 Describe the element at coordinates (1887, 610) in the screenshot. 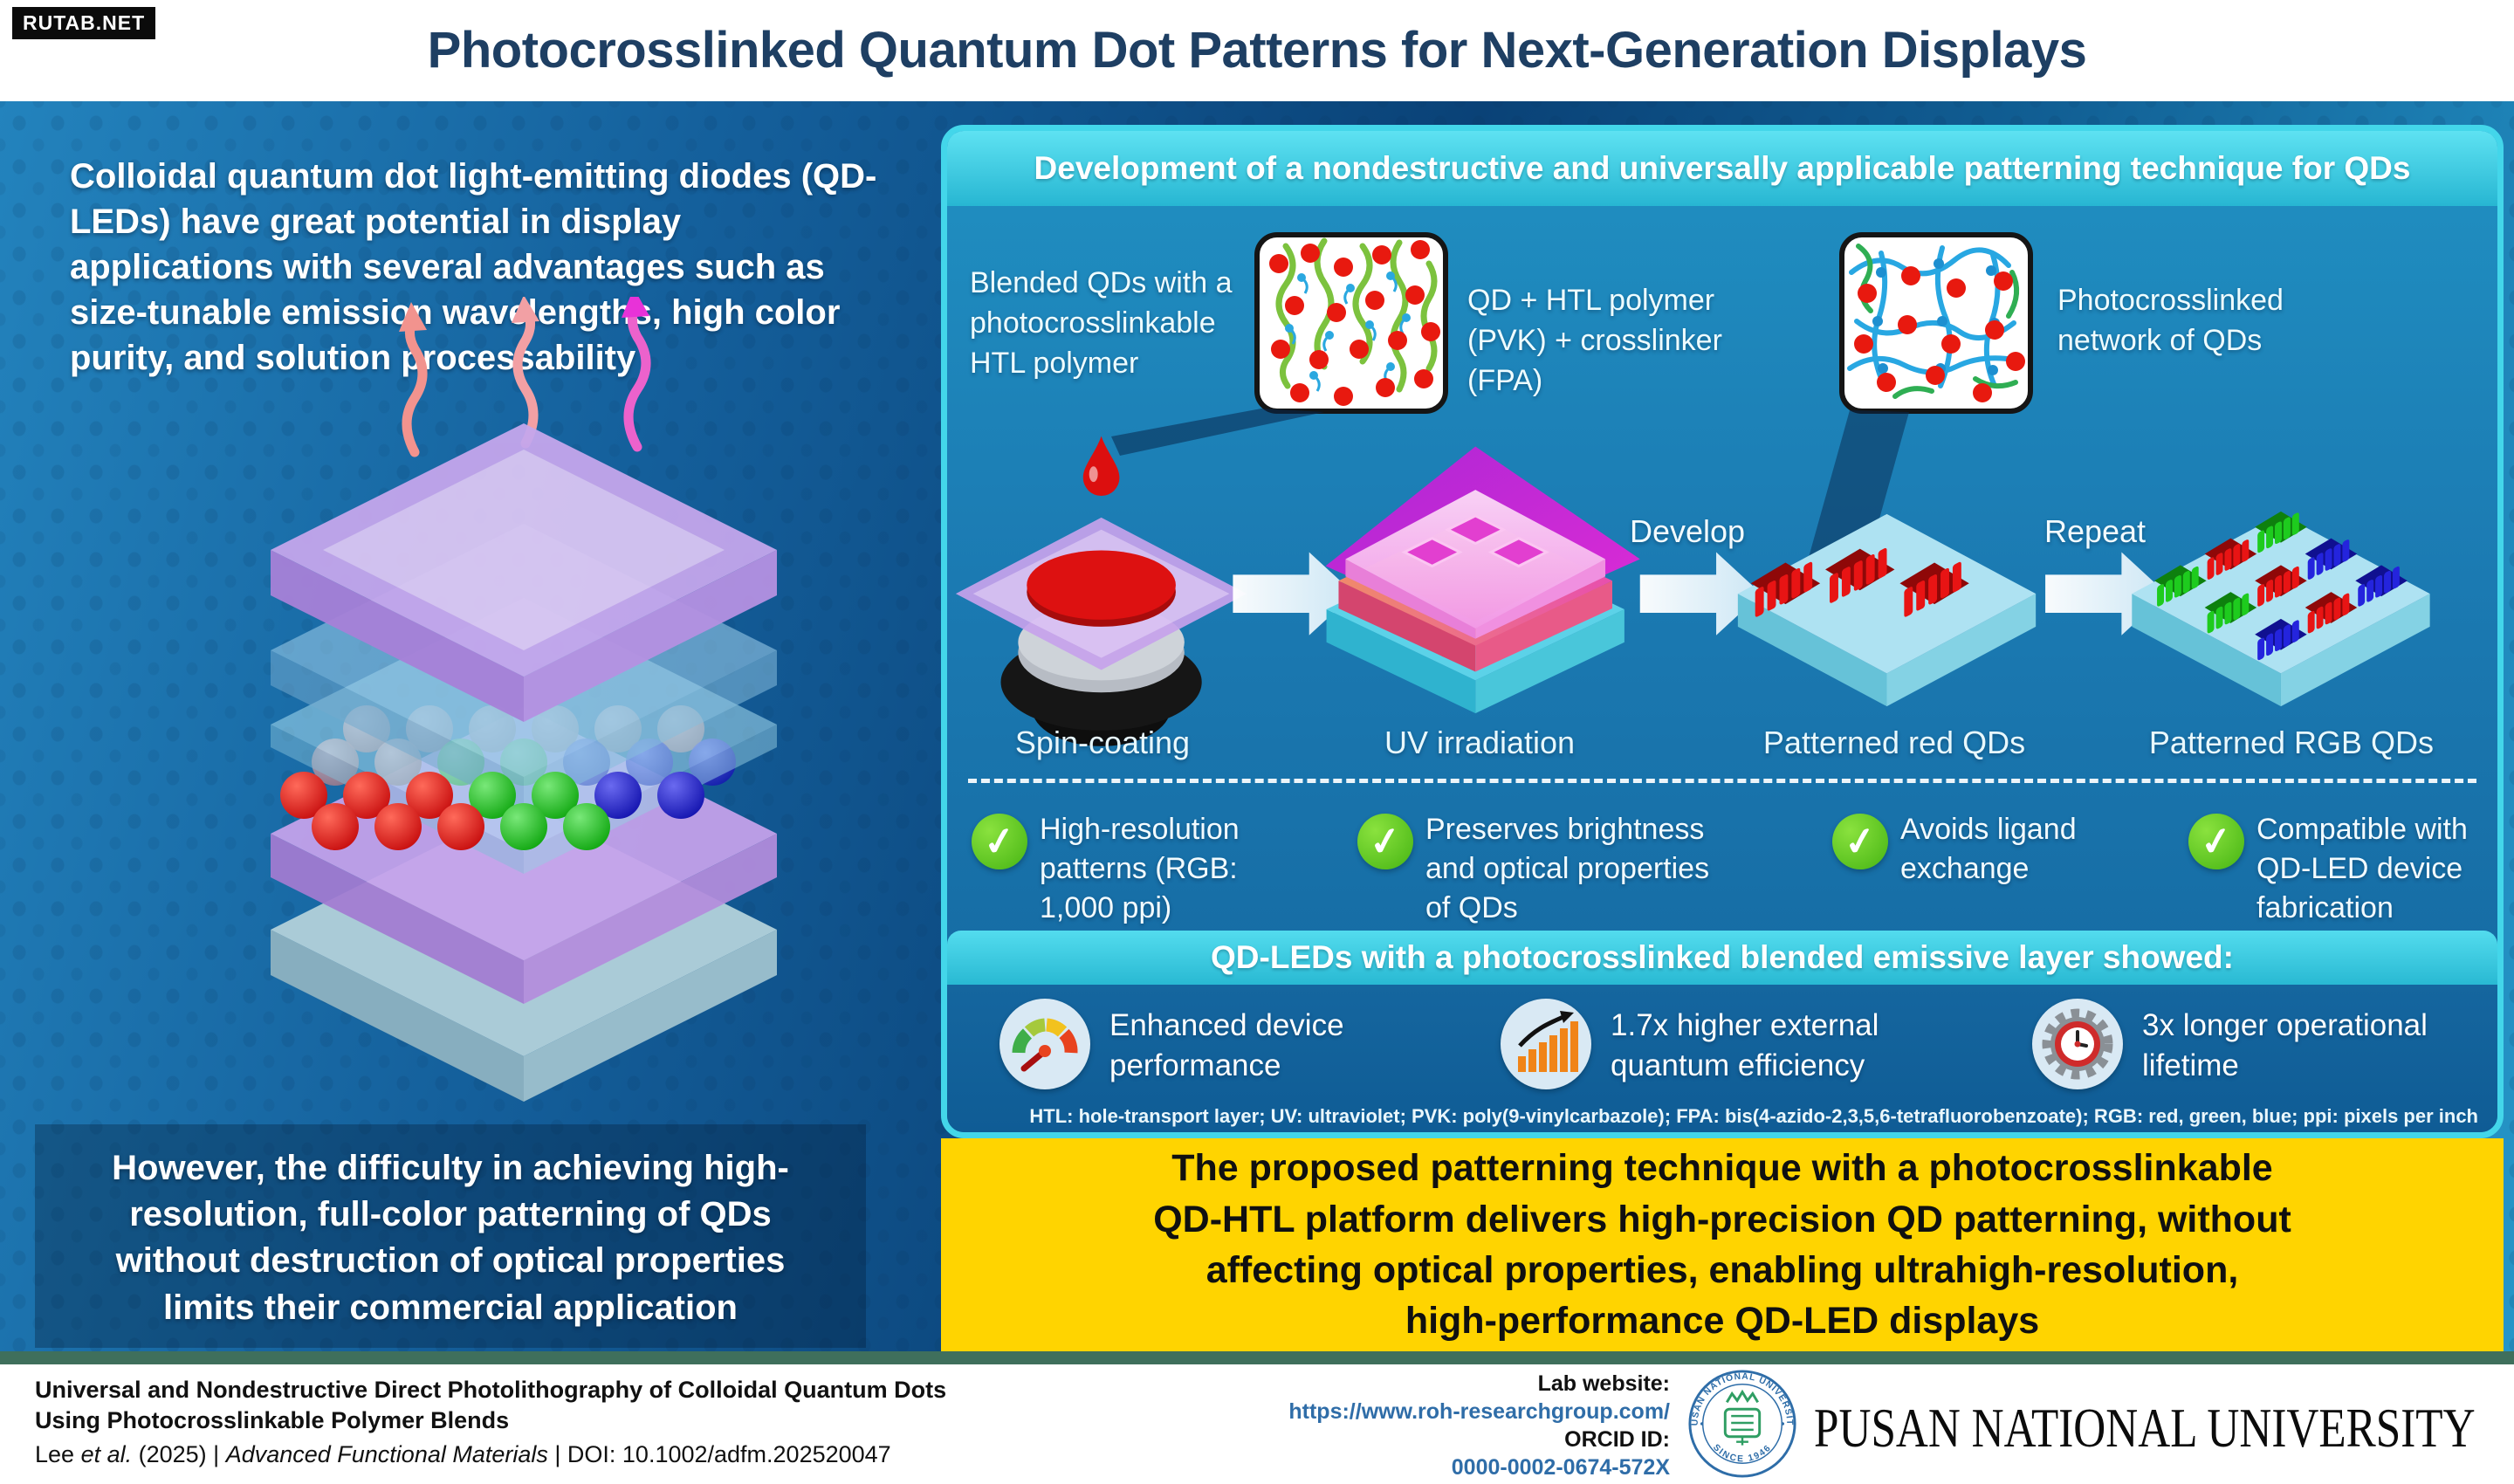

I see `patterned-red-station` at that location.